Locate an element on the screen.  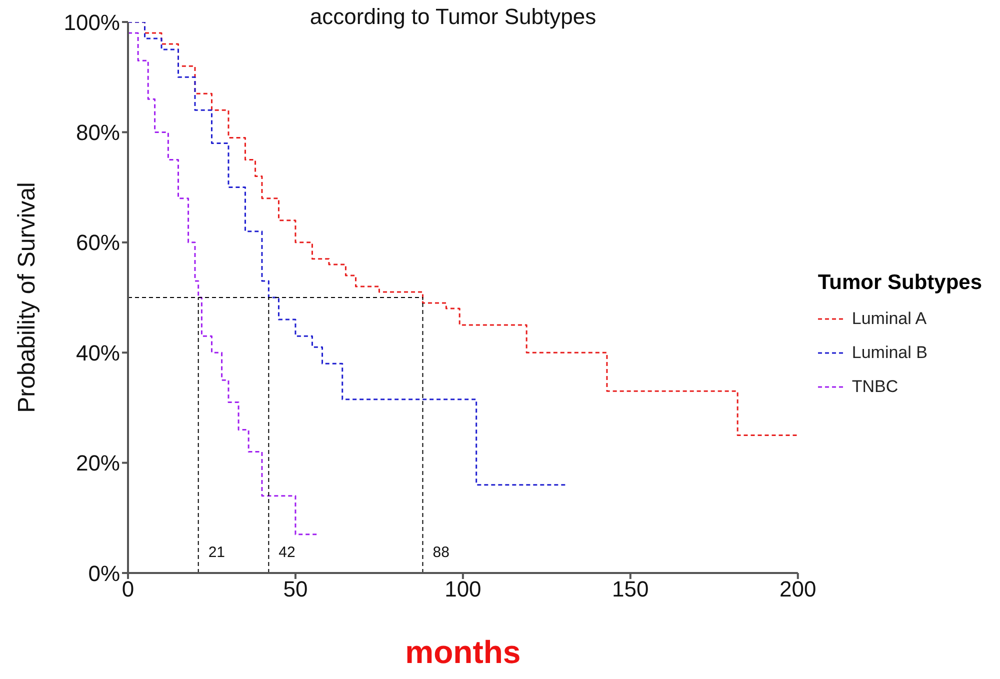
y-axis-title: Probability of Survival is located at coordinates (27, 297).